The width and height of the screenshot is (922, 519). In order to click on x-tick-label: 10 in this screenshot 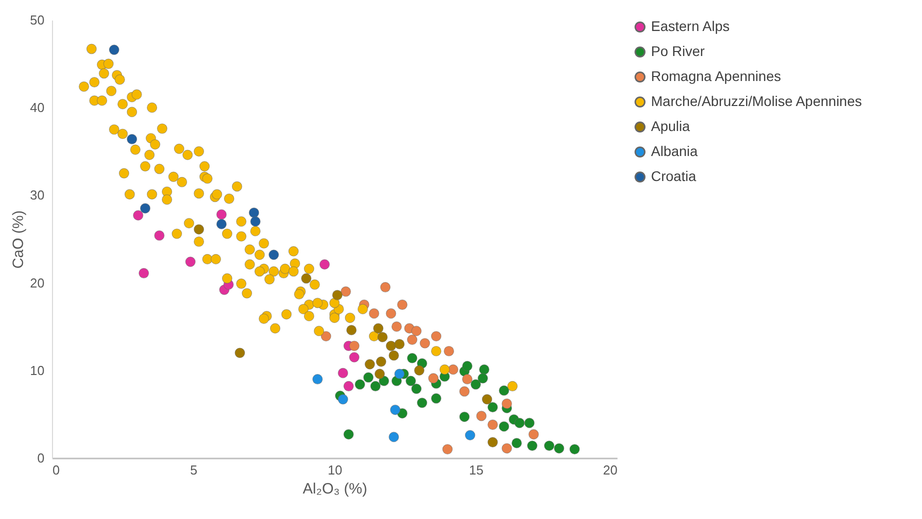, I will do `click(335, 470)`.